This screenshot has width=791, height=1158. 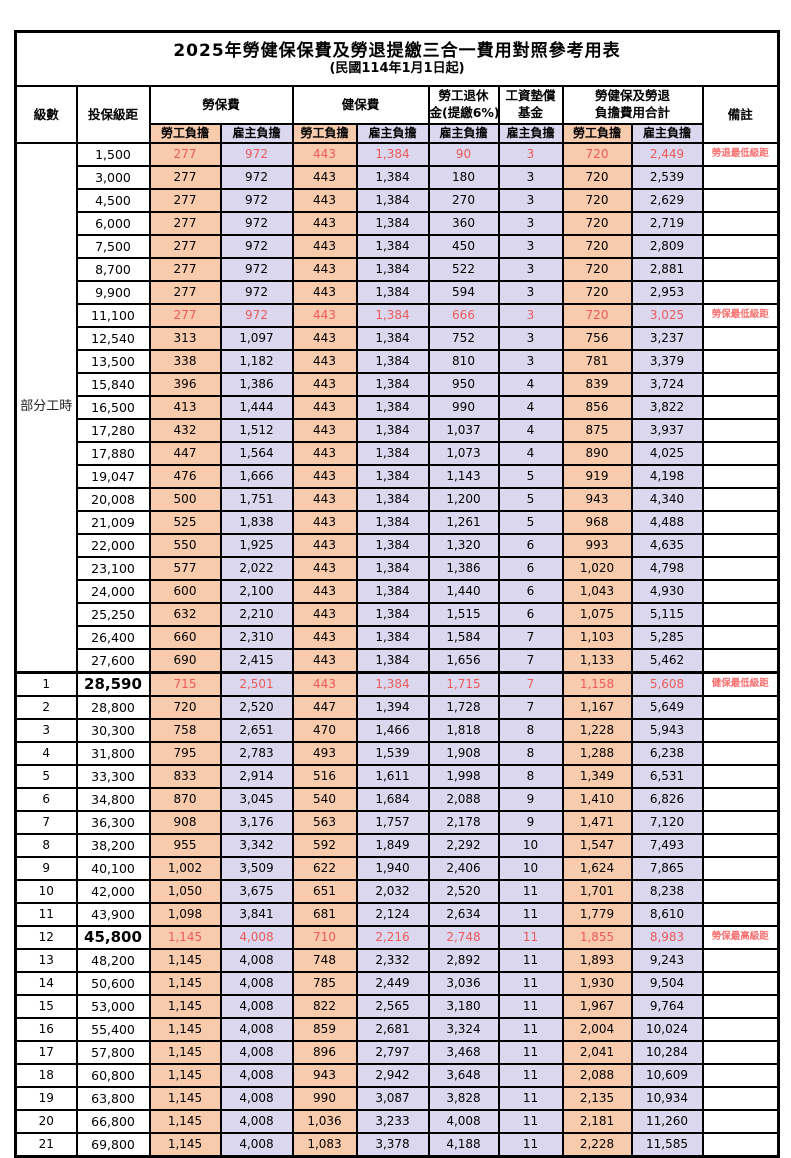 What do you see at coordinates (113, 114) in the screenshot?
I see `col-header-bracket: 投保級距` at bounding box center [113, 114].